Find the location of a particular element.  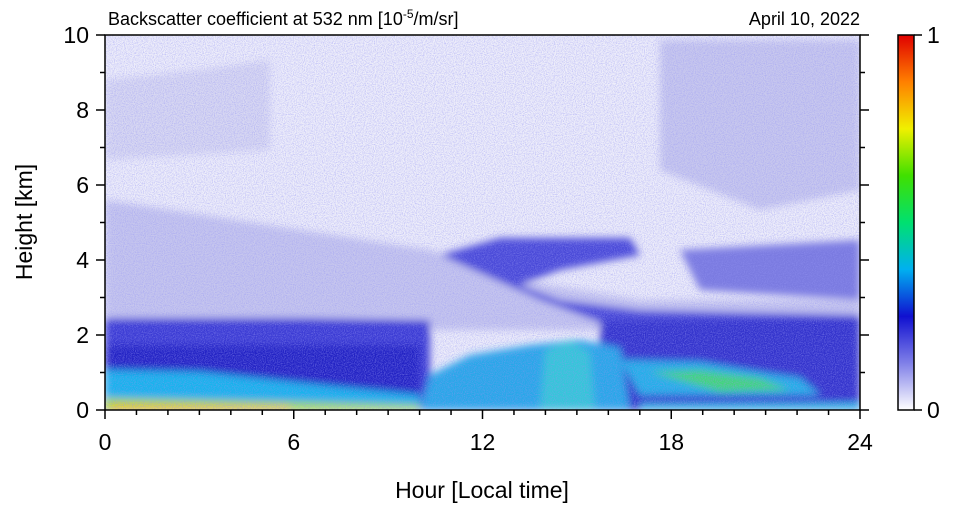

colorbar-tick-label: 1 is located at coordinates (933, 35).